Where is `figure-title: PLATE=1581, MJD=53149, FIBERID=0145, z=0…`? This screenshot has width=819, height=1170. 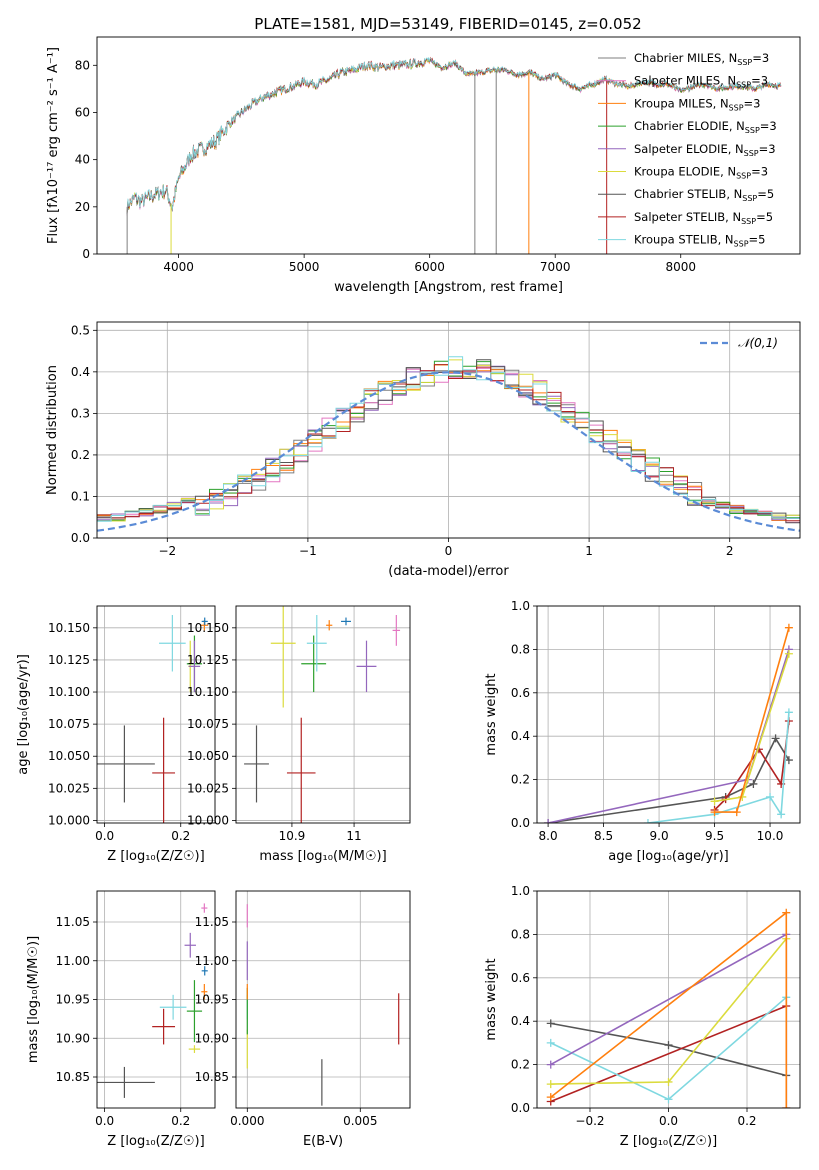
figure-title: PLATE=1581, MJD=53149, FIBERID=0145, z=0… is located at coordinates (447, 24).